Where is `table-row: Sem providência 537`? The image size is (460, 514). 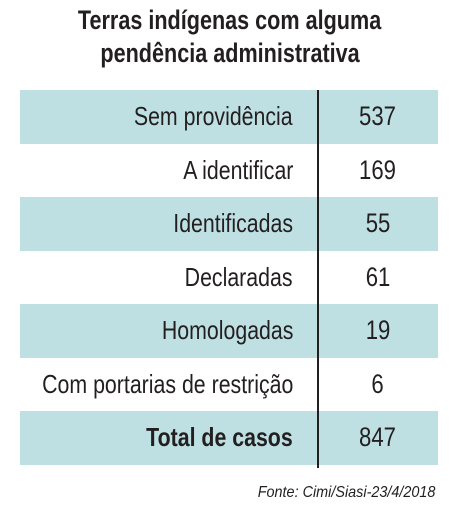
table-row: Sem providência 537 is located at coordinates (229, 117).